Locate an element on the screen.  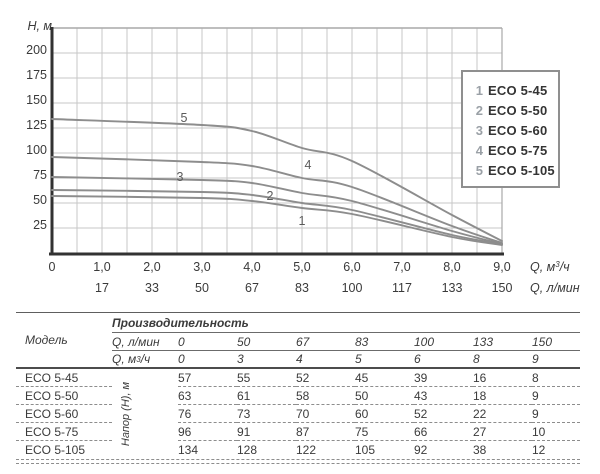
x-tick-label-lmin: 67 is located at coordinates (252, 288).